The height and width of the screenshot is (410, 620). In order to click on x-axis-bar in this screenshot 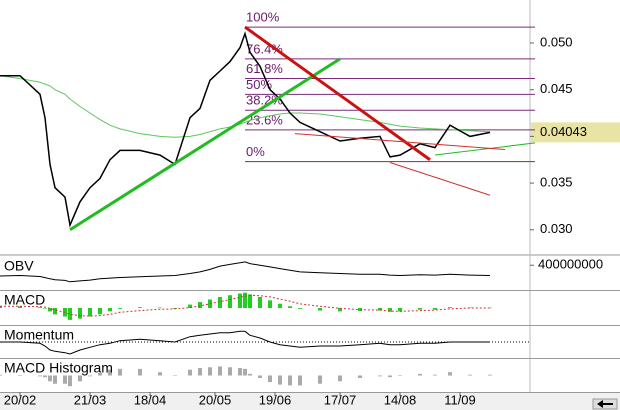, I will do `click(310, 401)`.